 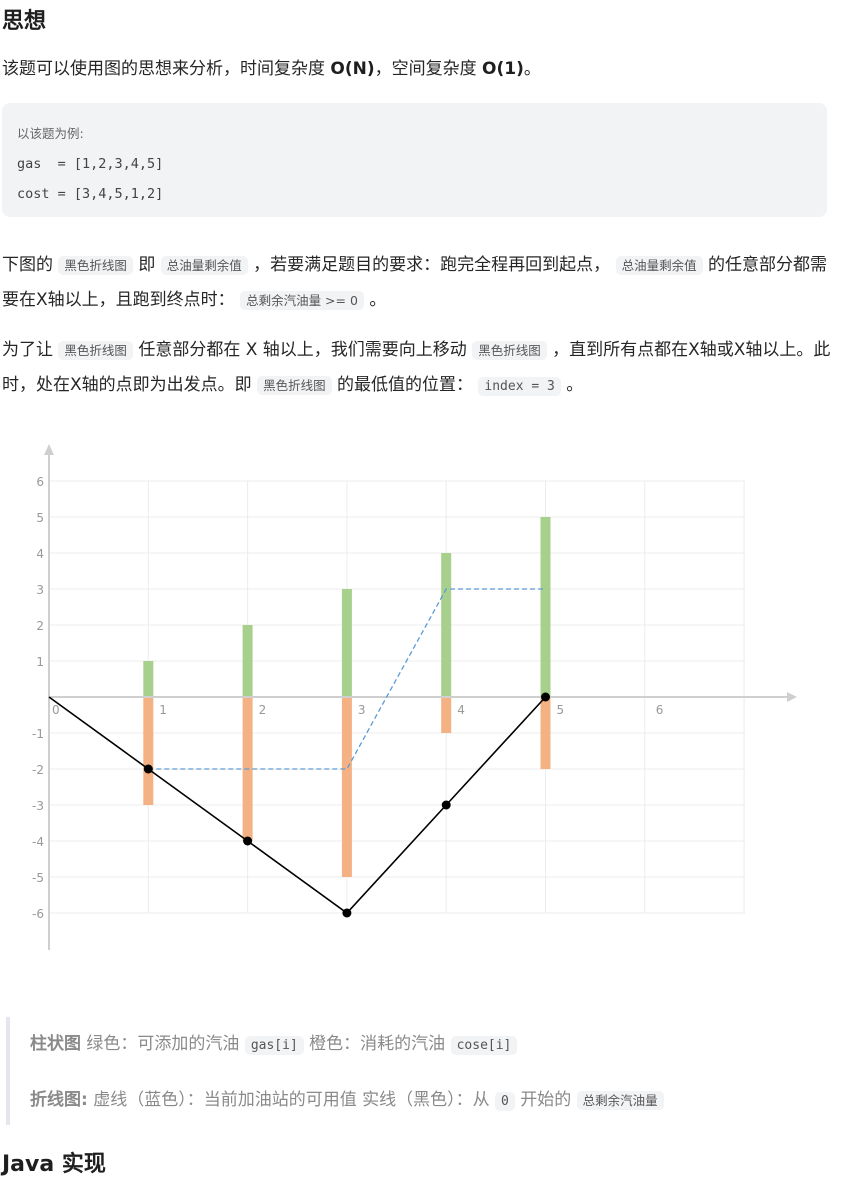 I want to click on y-tick-label: -2, so click(x=38, y=770).